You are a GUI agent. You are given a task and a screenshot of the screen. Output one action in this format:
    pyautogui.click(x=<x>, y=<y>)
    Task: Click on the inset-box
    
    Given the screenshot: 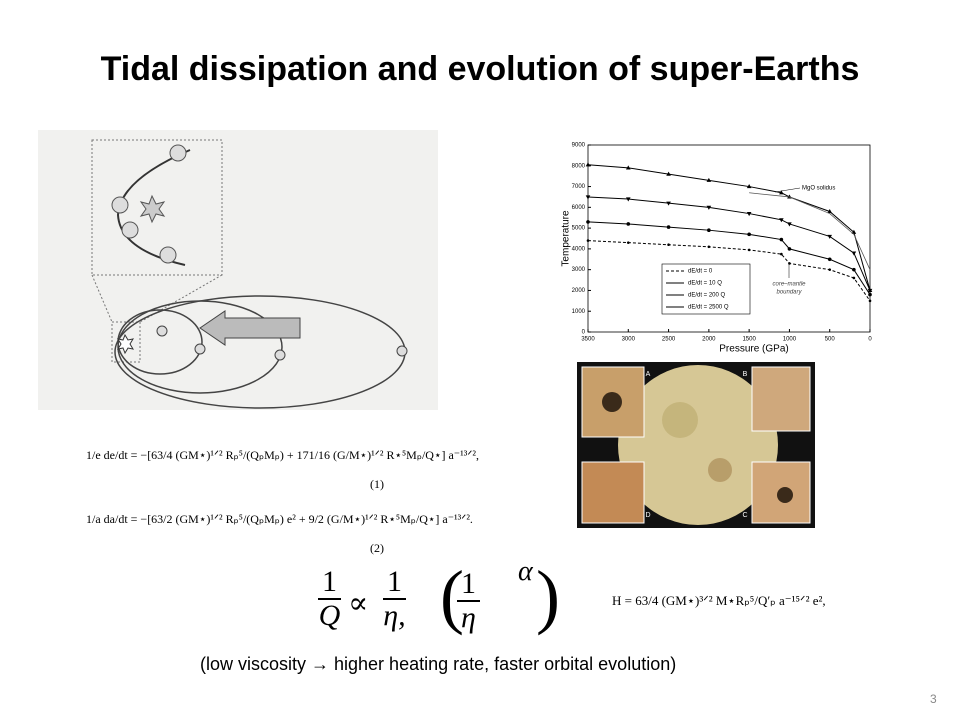 What is the action you would take?
    pyautogui.click(x=157, y=207)
    